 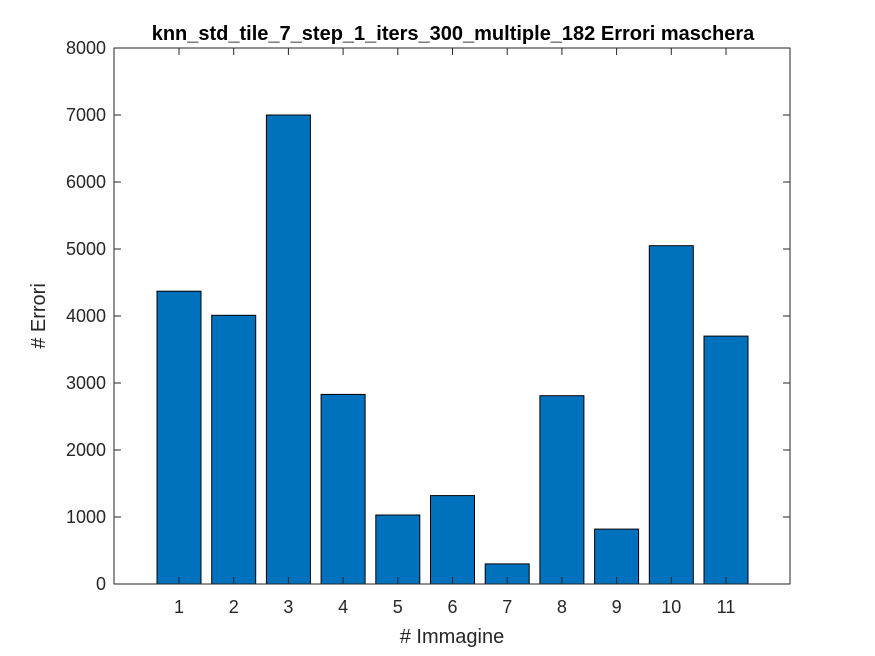 I want to click on x-tick-label: 2, so click(x=234, y=607).